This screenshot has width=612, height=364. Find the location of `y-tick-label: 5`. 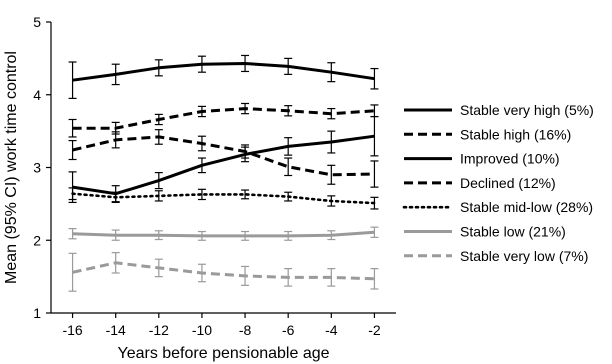

y-tick-label: 5 is located at coordinates (37, 22).